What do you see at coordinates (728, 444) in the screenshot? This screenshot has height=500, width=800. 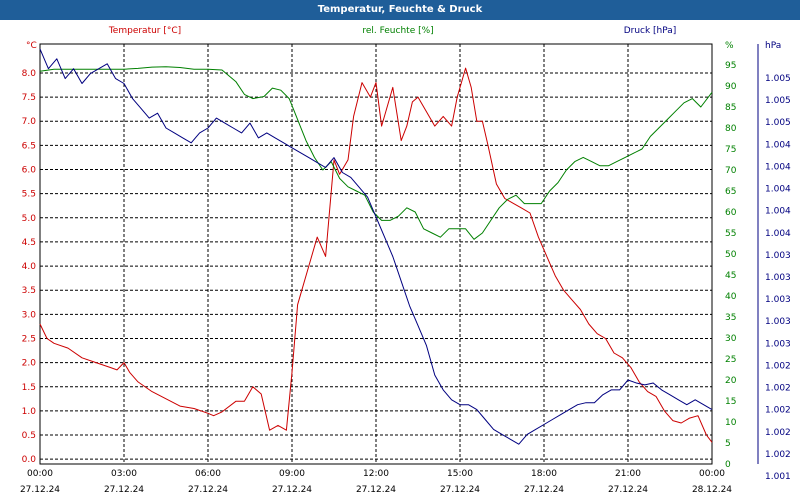 I see `y-tick-humidity: 5` at bounding box center [728, 444].